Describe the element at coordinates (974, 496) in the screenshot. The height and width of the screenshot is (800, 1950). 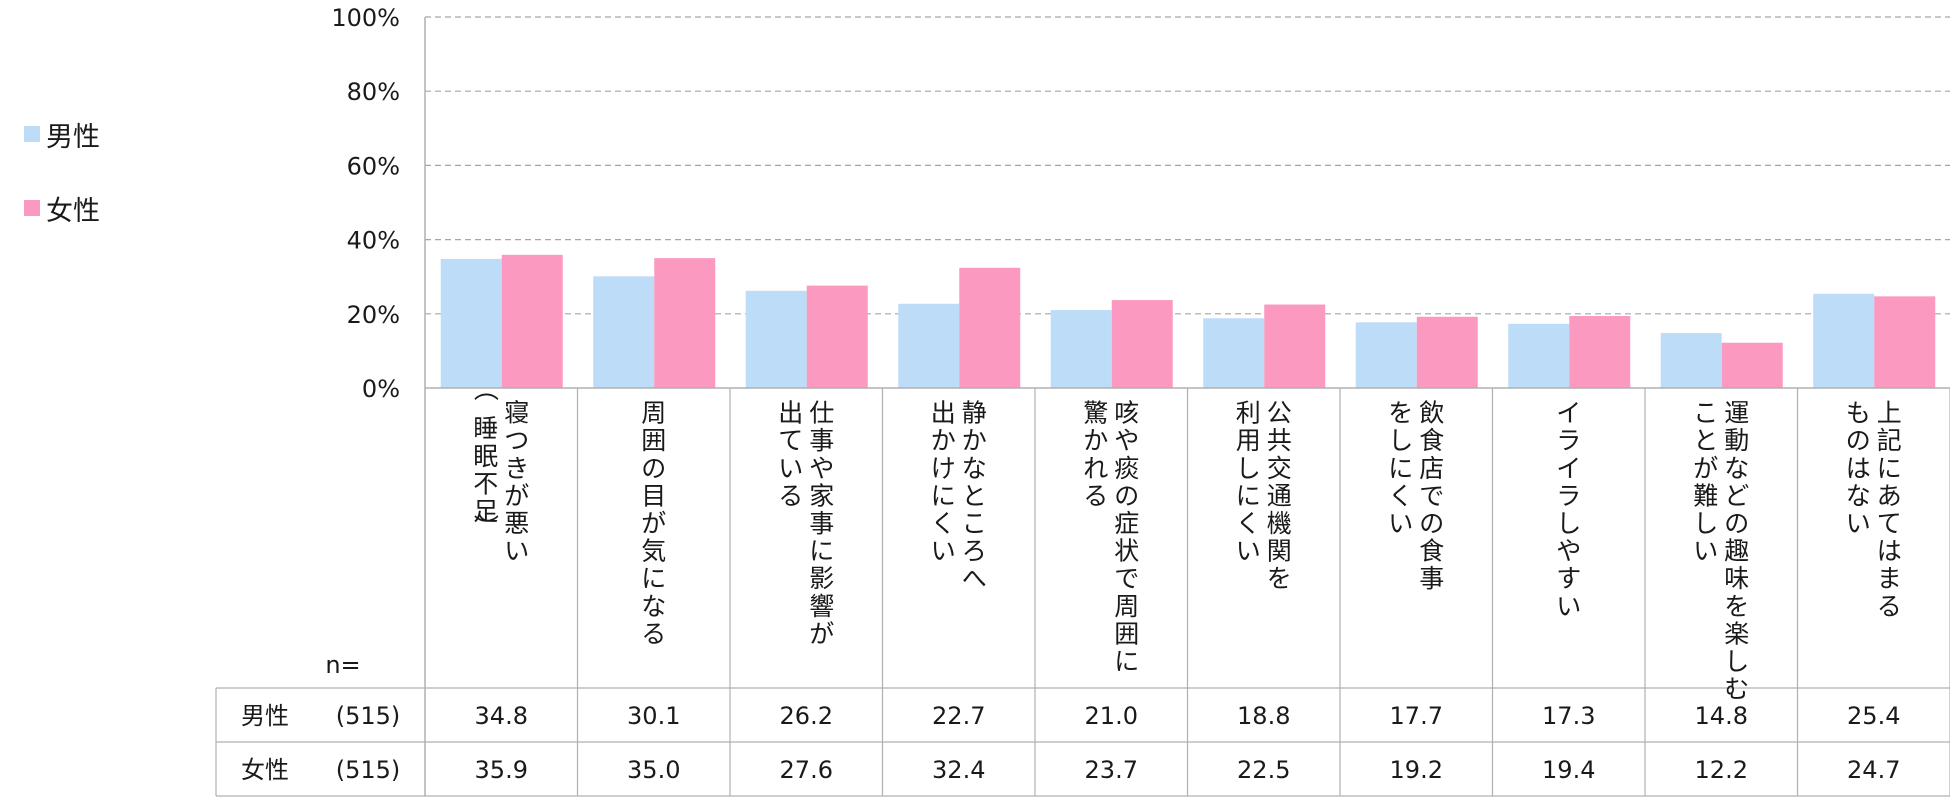
I see `category-label: 静かなところへ` at that location.